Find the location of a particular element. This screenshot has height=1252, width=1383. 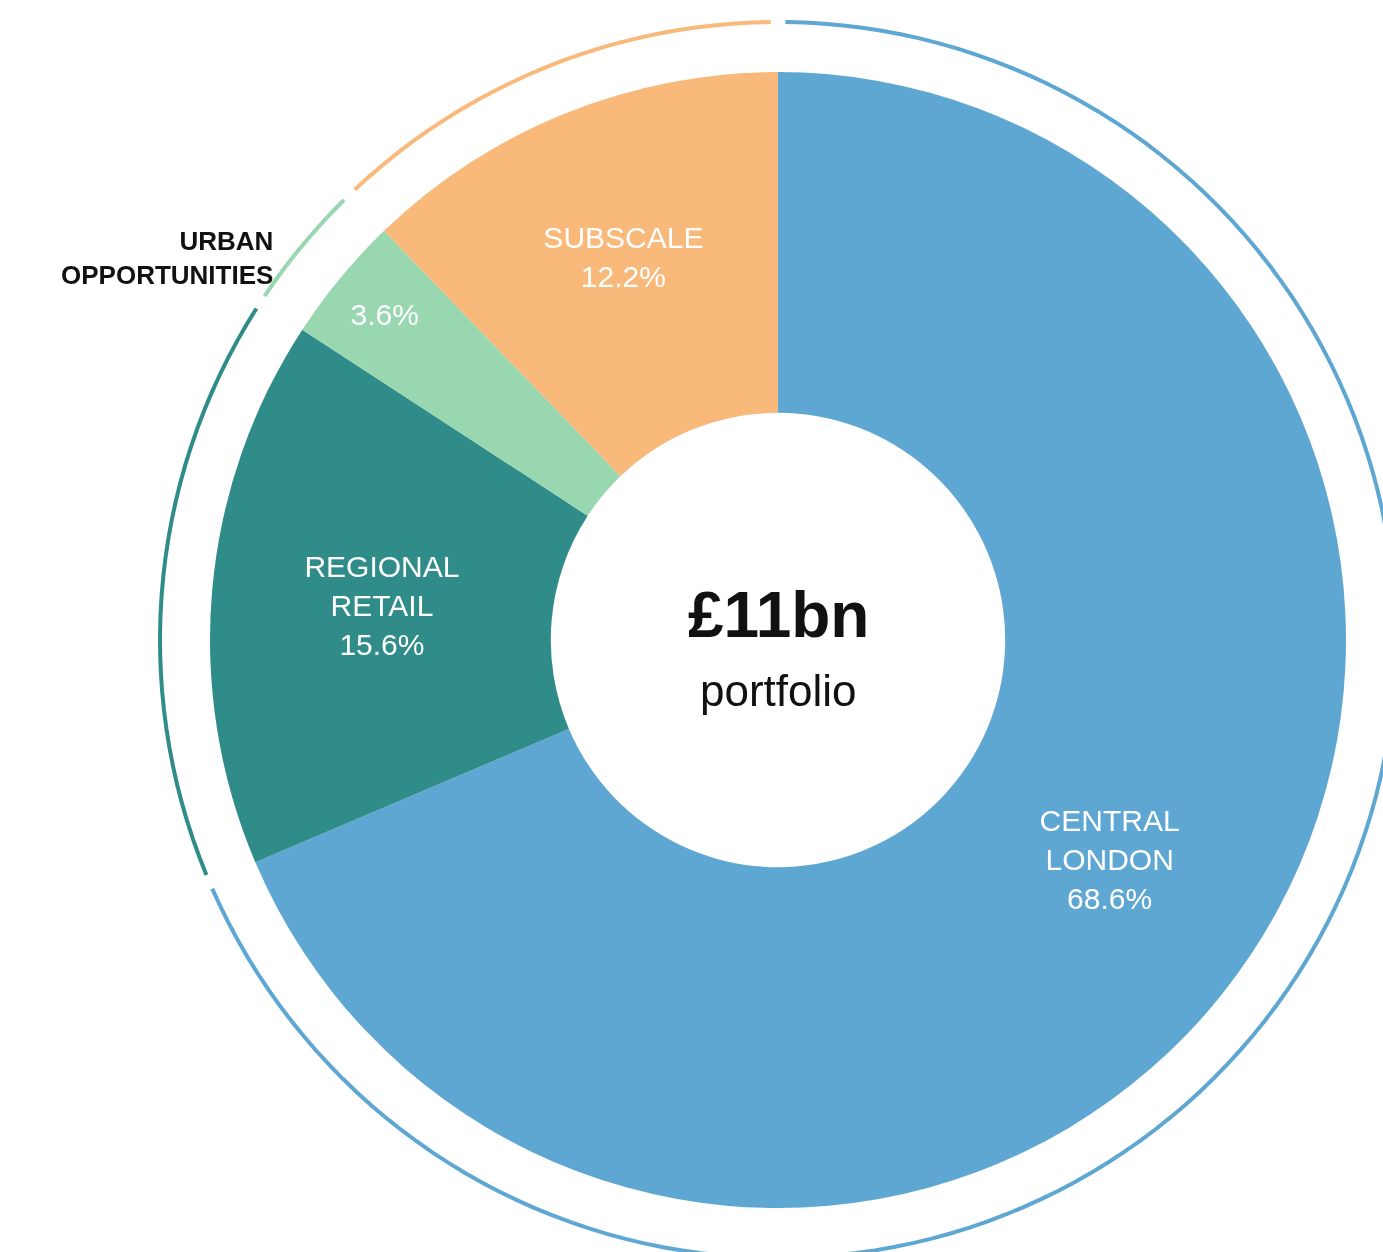

text: £11bn is located at coordinates (779, 615).